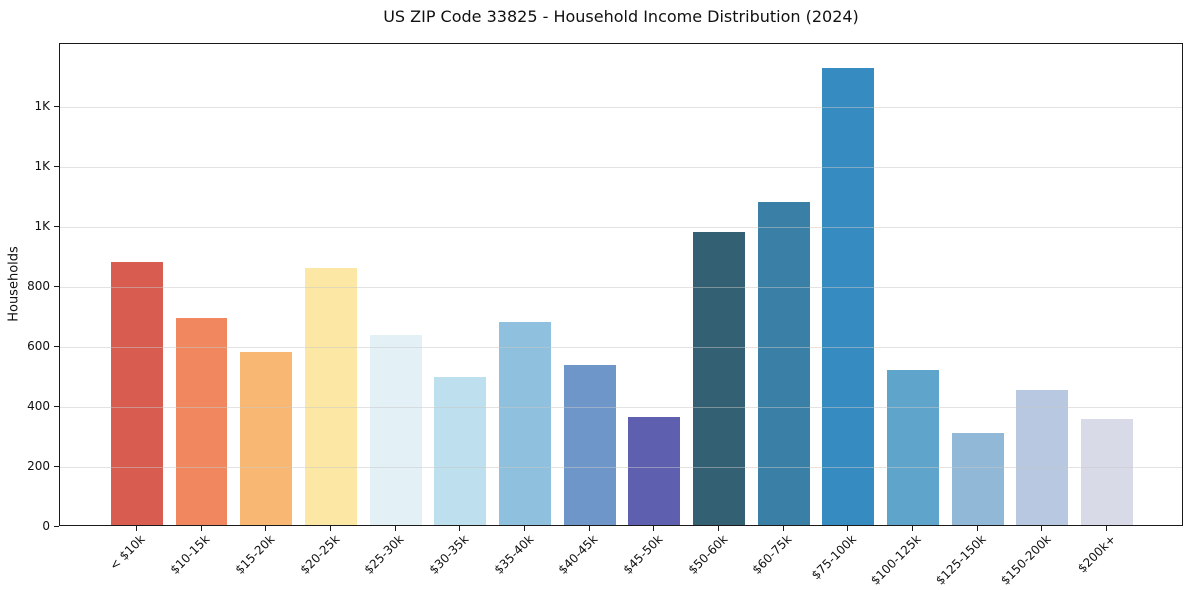 The image size is (1189, 590). Describe the element at coordinates (707, 554) in the screenshot. I see `x-tick-label: $50-60k` at that location.